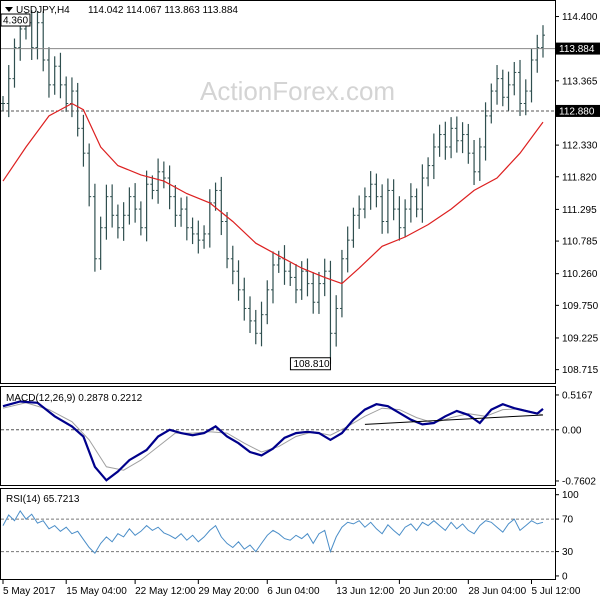 The width and height of the screenshot is (600, 600). I want to click on macd-tick-label: -0.7602, so click(579, 481).